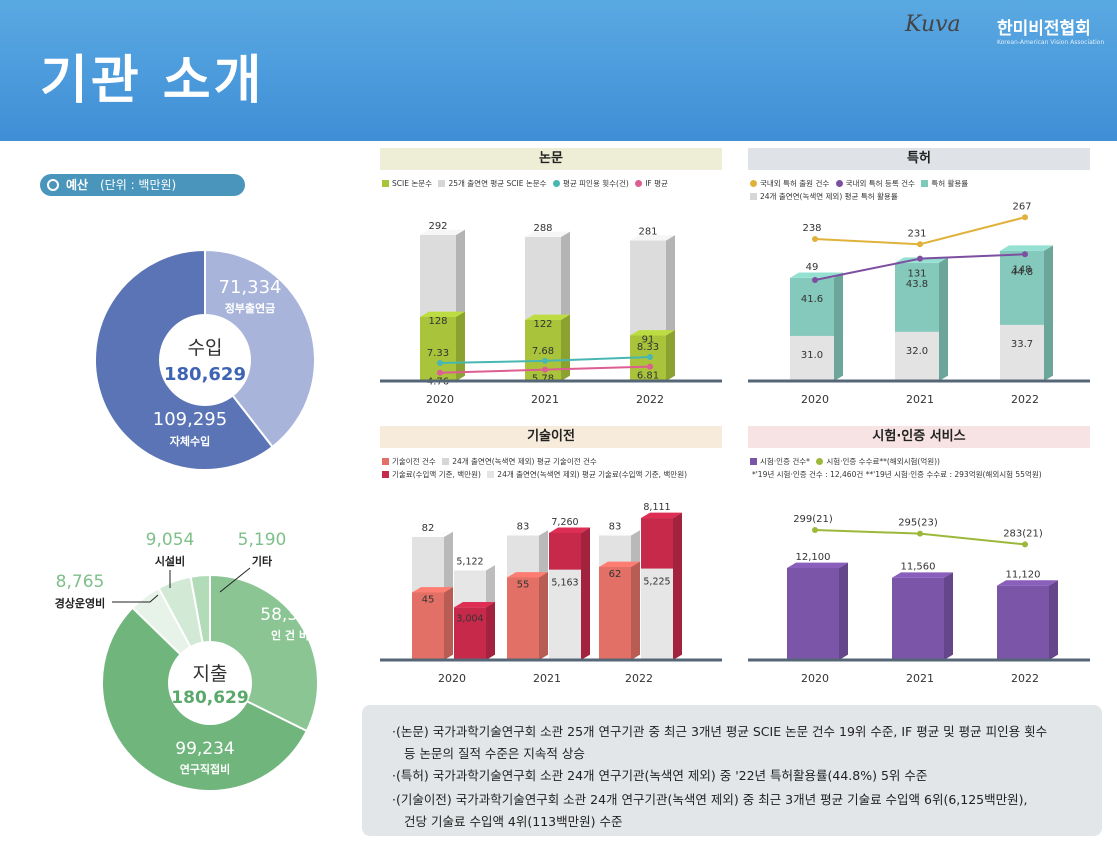  I want to click on data-label: 5.78, so click(543, 379).